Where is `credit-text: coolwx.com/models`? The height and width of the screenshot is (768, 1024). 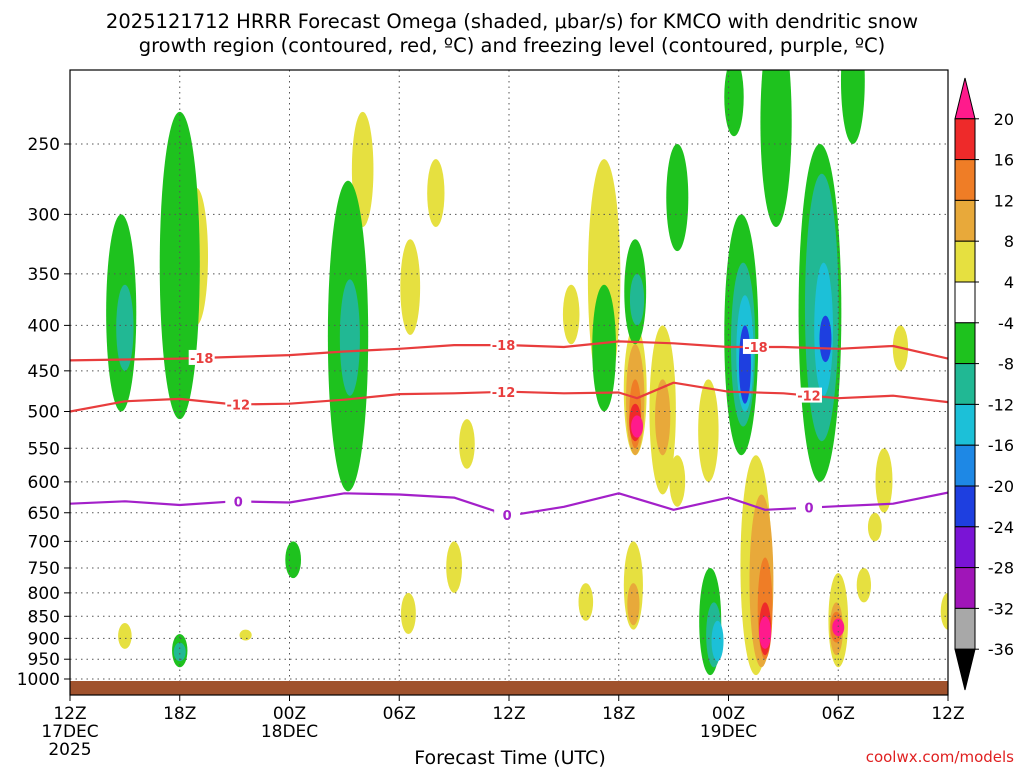
credit-text: coolwx.com/models is located at coordinates (940, 757).